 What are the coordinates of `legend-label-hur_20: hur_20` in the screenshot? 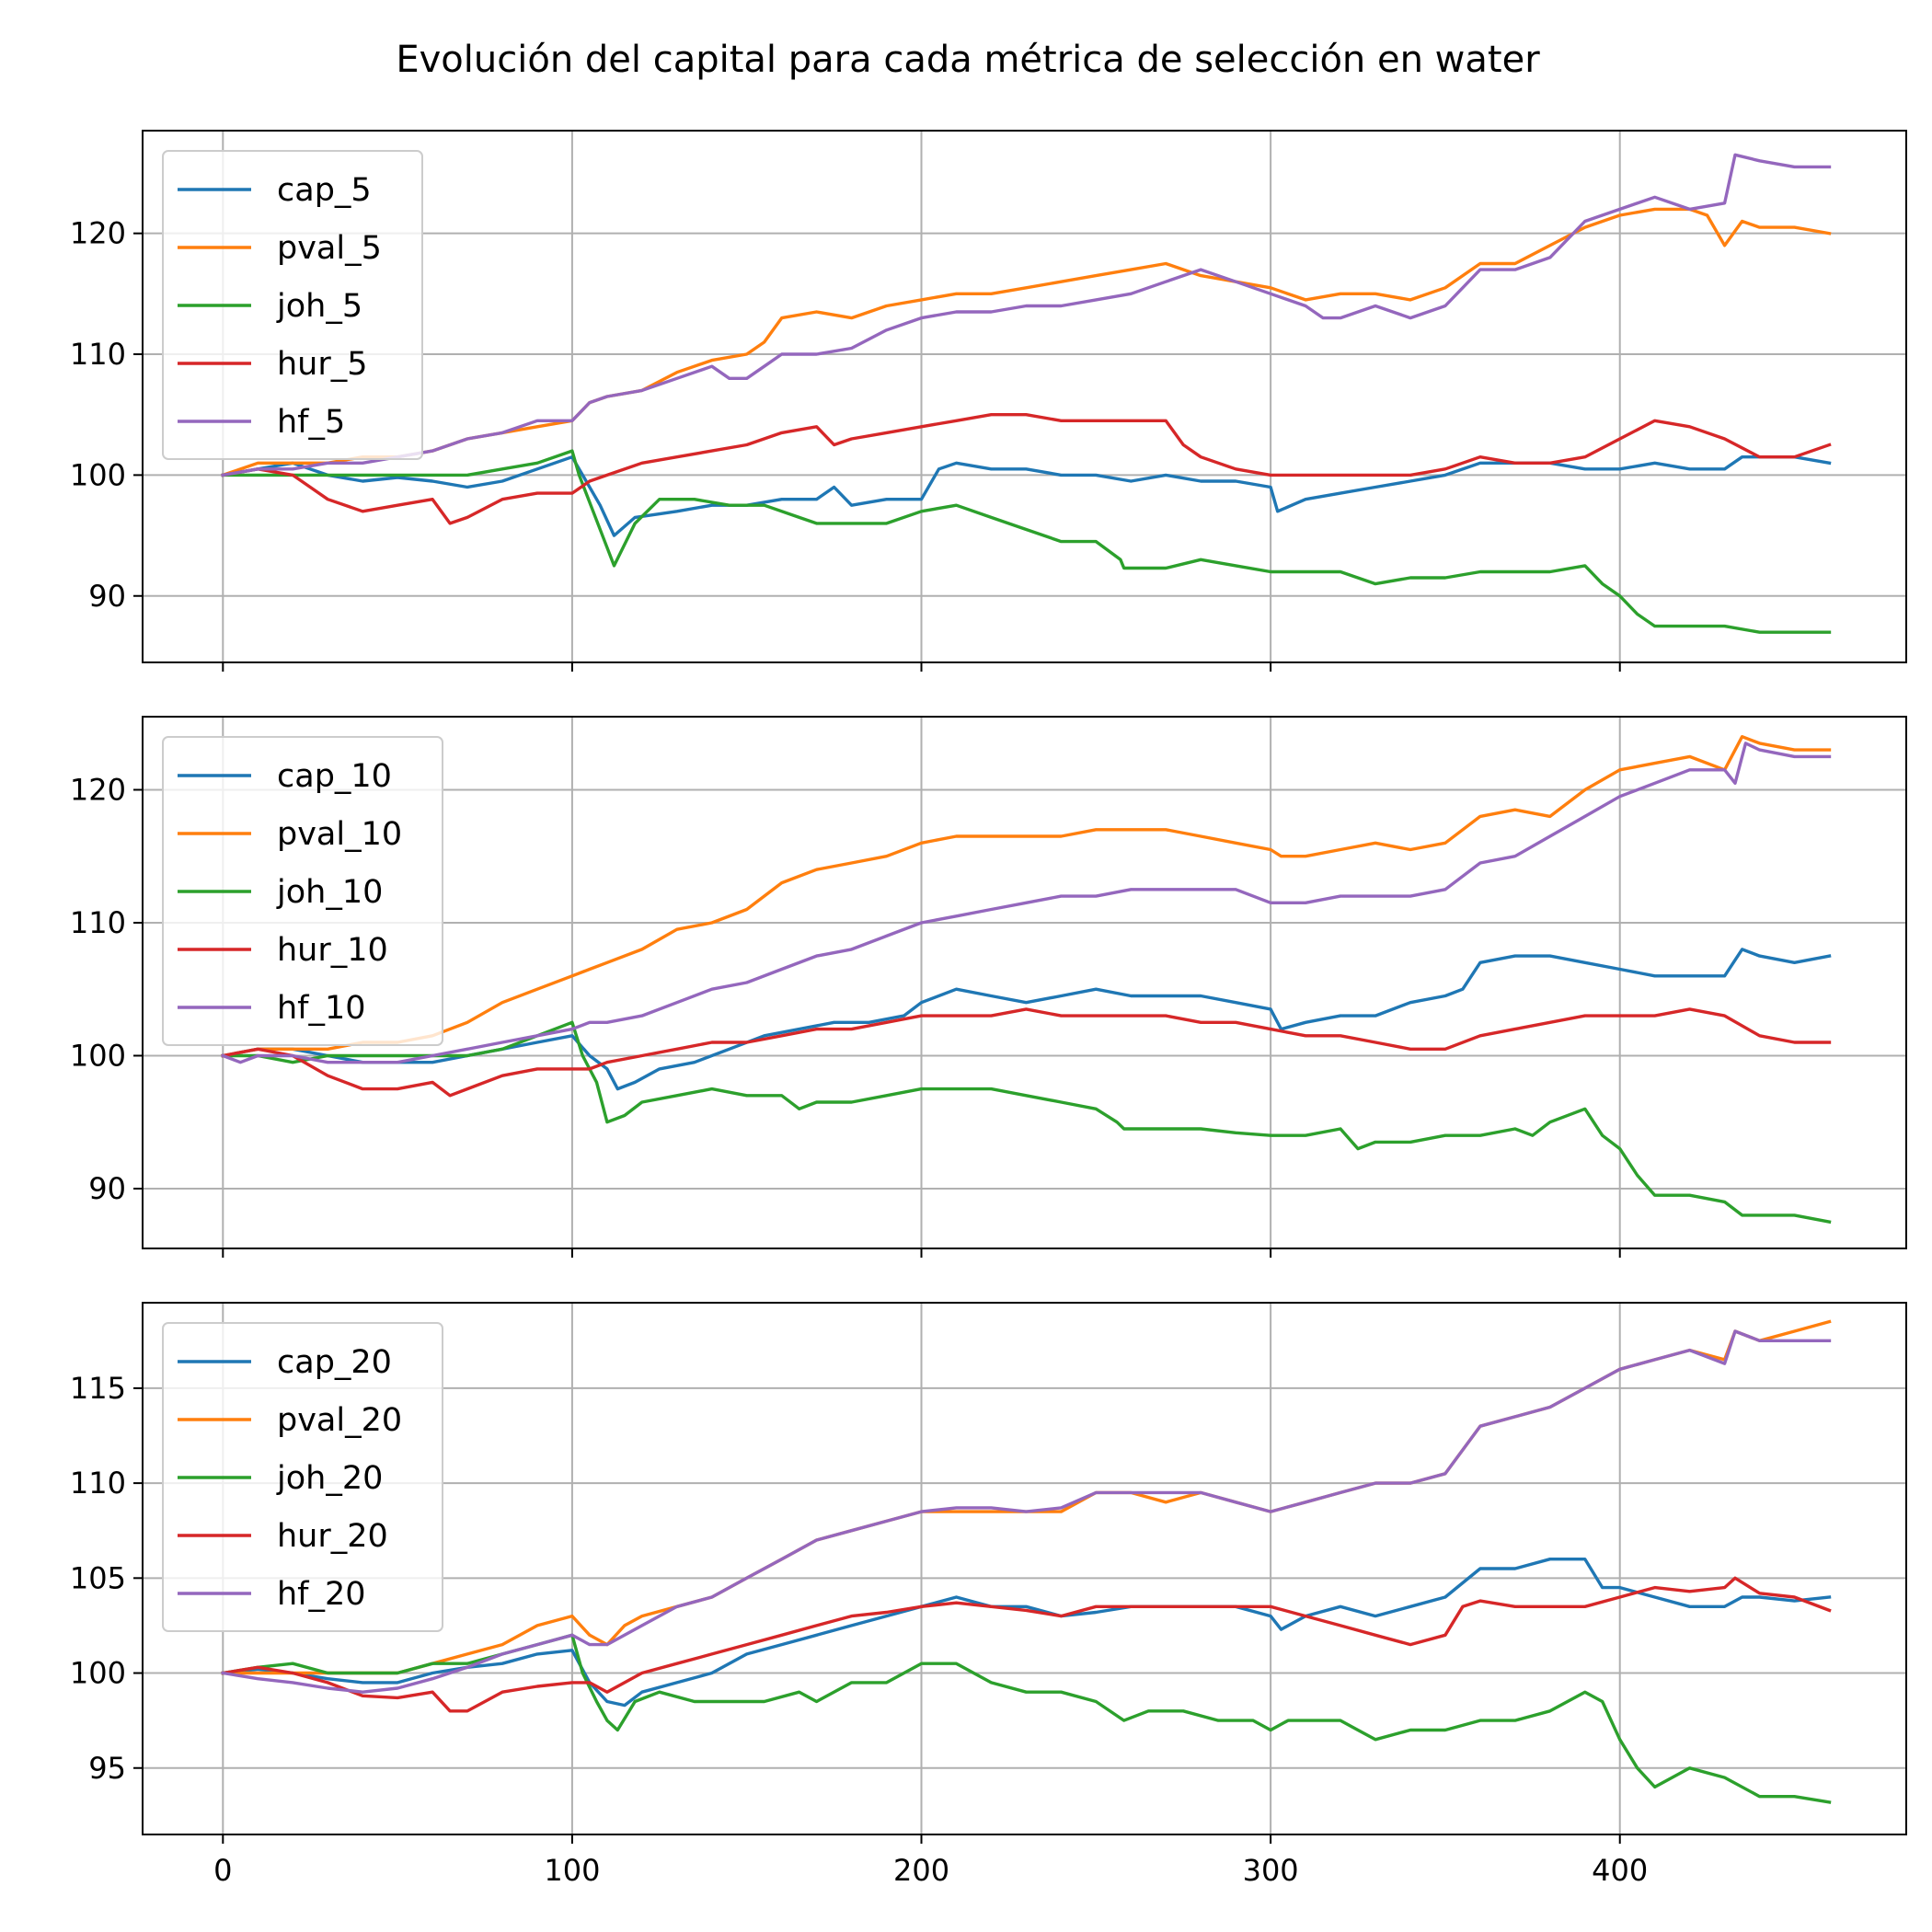 It's located at (332, 1536).